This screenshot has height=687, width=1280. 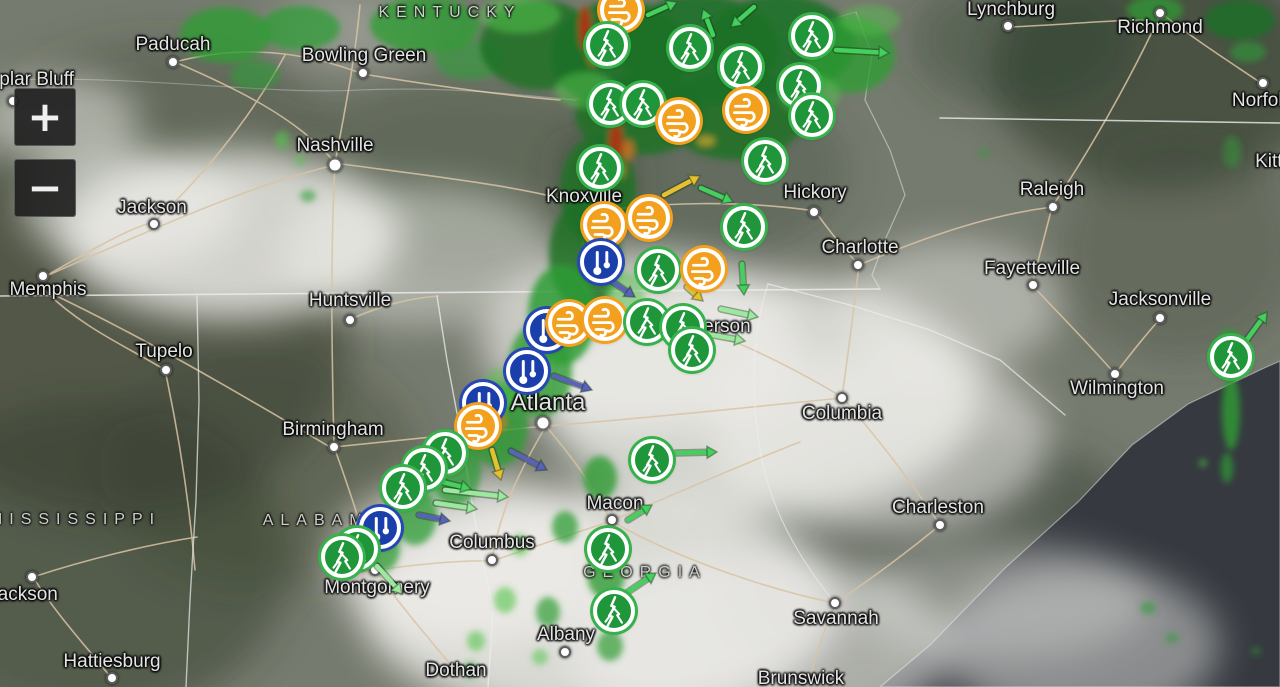 What do you see at coordinates (45, 117) in the screenshot?
I see `zoom-in-button: +` at bounding box center [45, 117].